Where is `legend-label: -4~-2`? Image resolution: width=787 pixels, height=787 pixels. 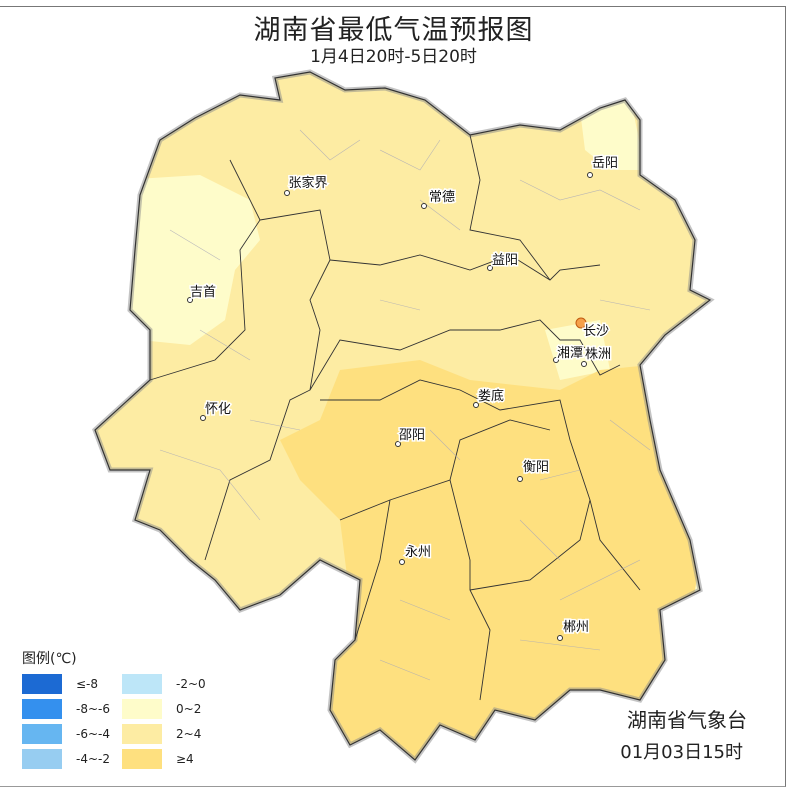 legend-label: -4~-2 is located at coordinates (93, 759).